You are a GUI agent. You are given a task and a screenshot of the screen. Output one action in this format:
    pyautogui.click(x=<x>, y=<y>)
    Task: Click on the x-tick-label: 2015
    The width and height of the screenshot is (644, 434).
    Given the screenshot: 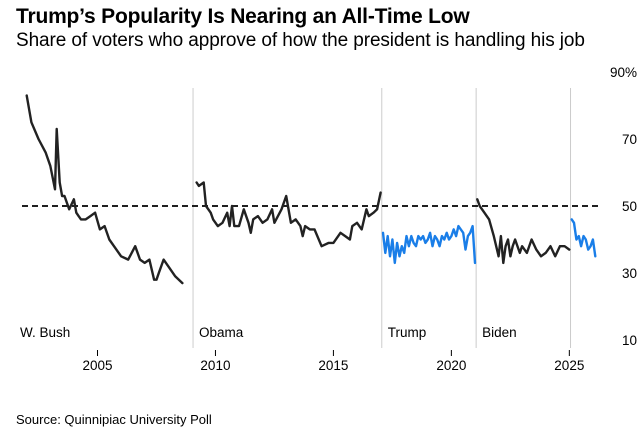 What is the action you would take?
    pyautogui.click(x=333, y=365)
    